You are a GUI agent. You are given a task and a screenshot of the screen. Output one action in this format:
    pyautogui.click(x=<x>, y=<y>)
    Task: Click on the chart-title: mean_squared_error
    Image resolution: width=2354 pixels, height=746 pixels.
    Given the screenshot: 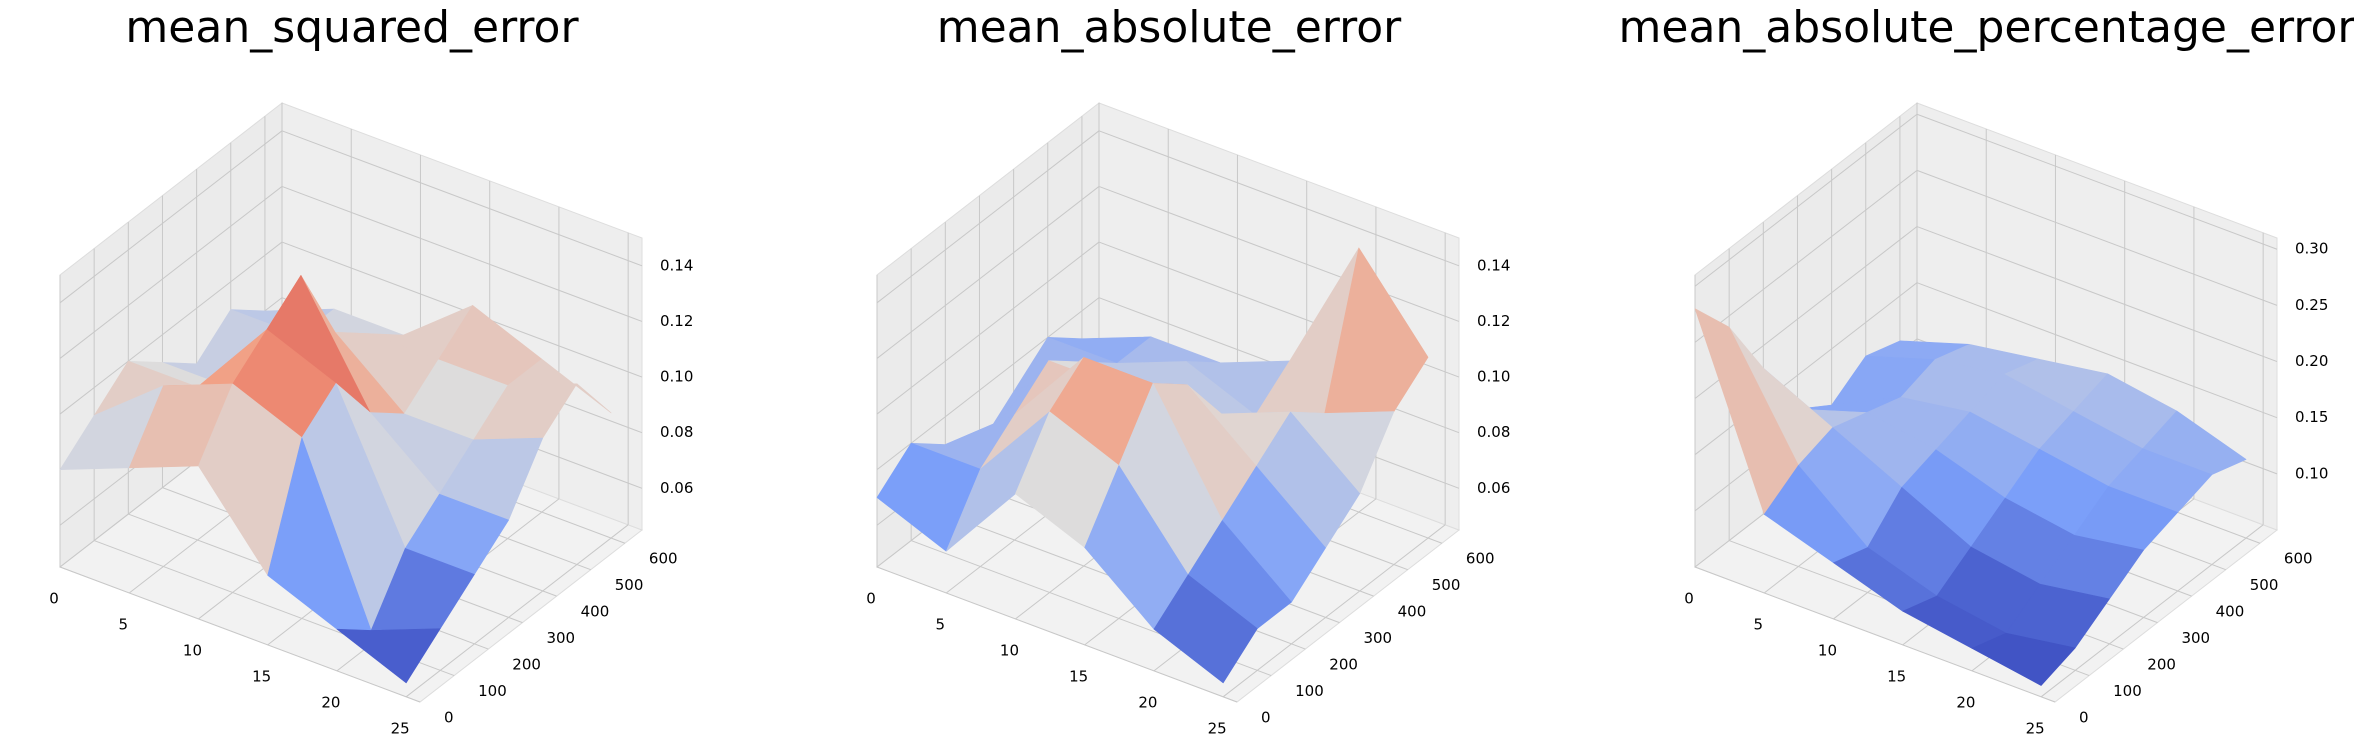 What is the action you would take?
    pyautogui.click(x=352, y=27)
    